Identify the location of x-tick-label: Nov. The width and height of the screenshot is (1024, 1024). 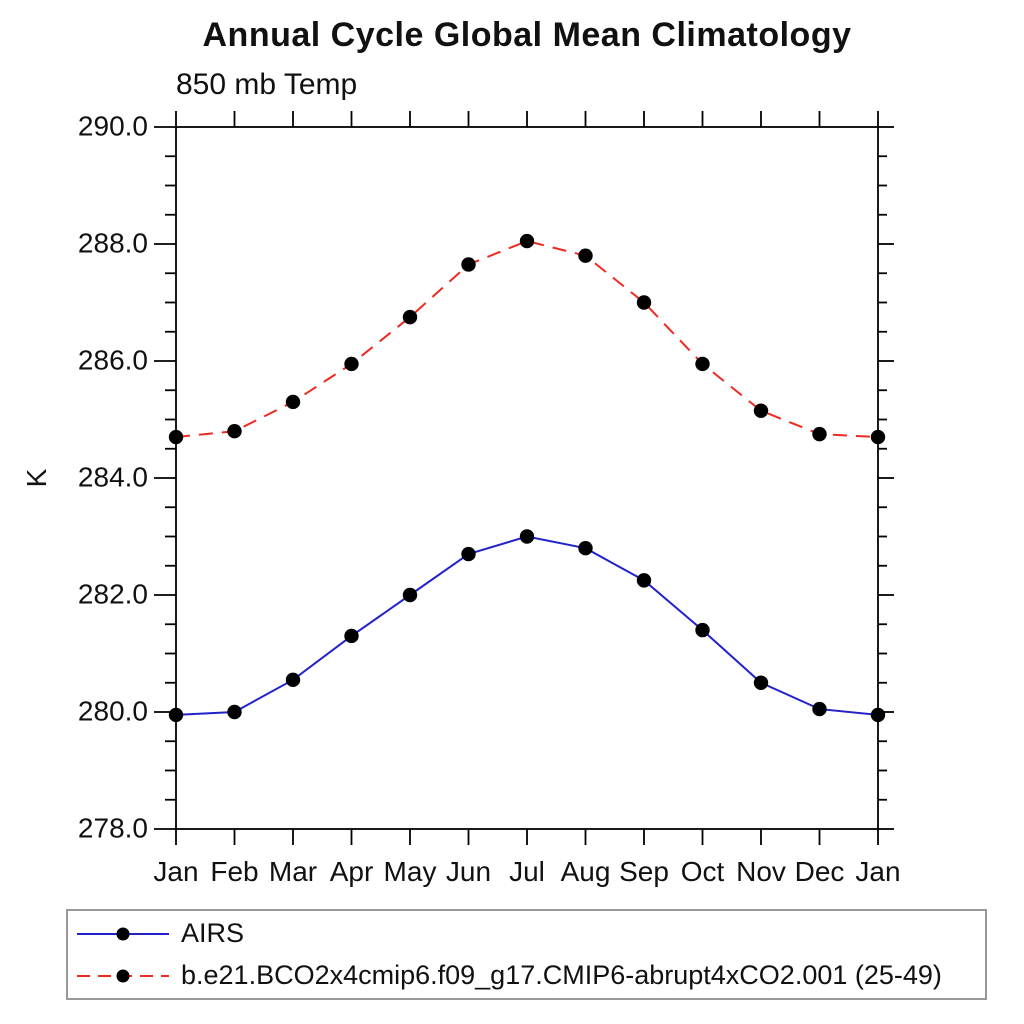
(761, 871).